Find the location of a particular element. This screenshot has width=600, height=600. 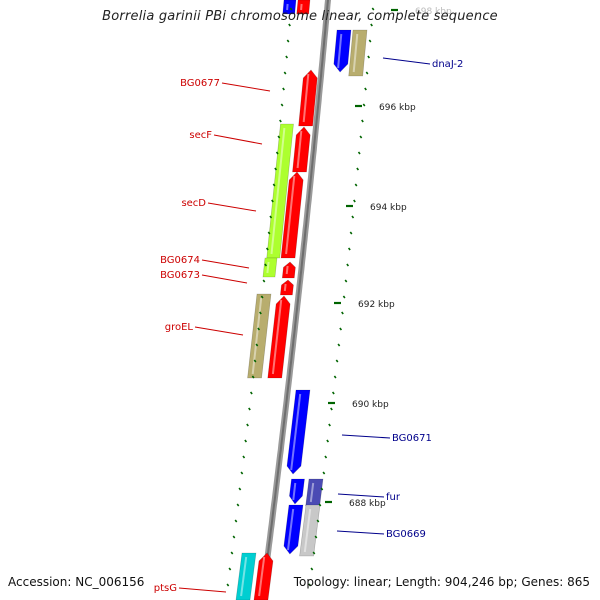

gene-bg0677-arrow is located at coordinates (308, 98).